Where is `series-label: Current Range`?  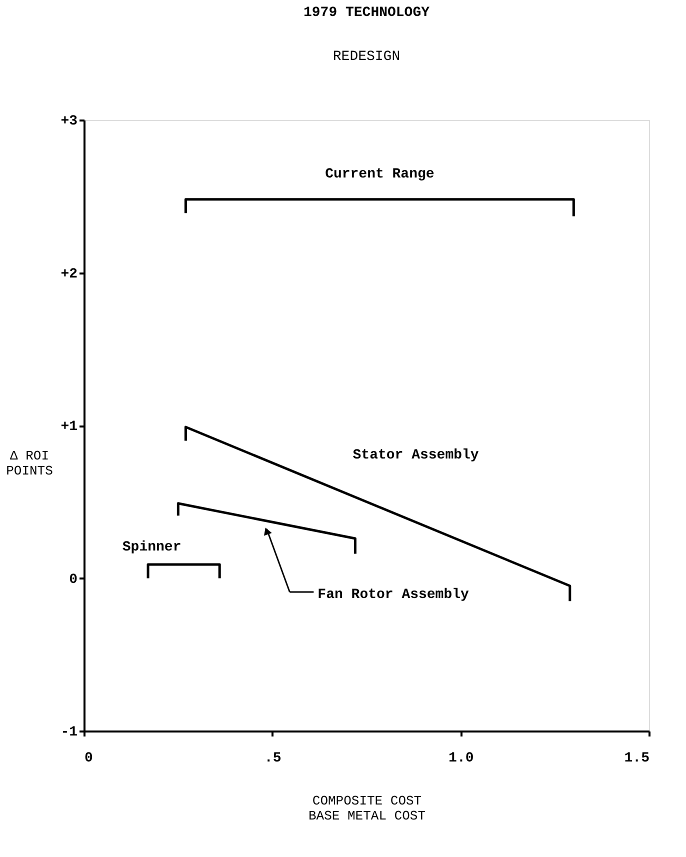 series-label: Current Range is located at coordinates (379, 174).